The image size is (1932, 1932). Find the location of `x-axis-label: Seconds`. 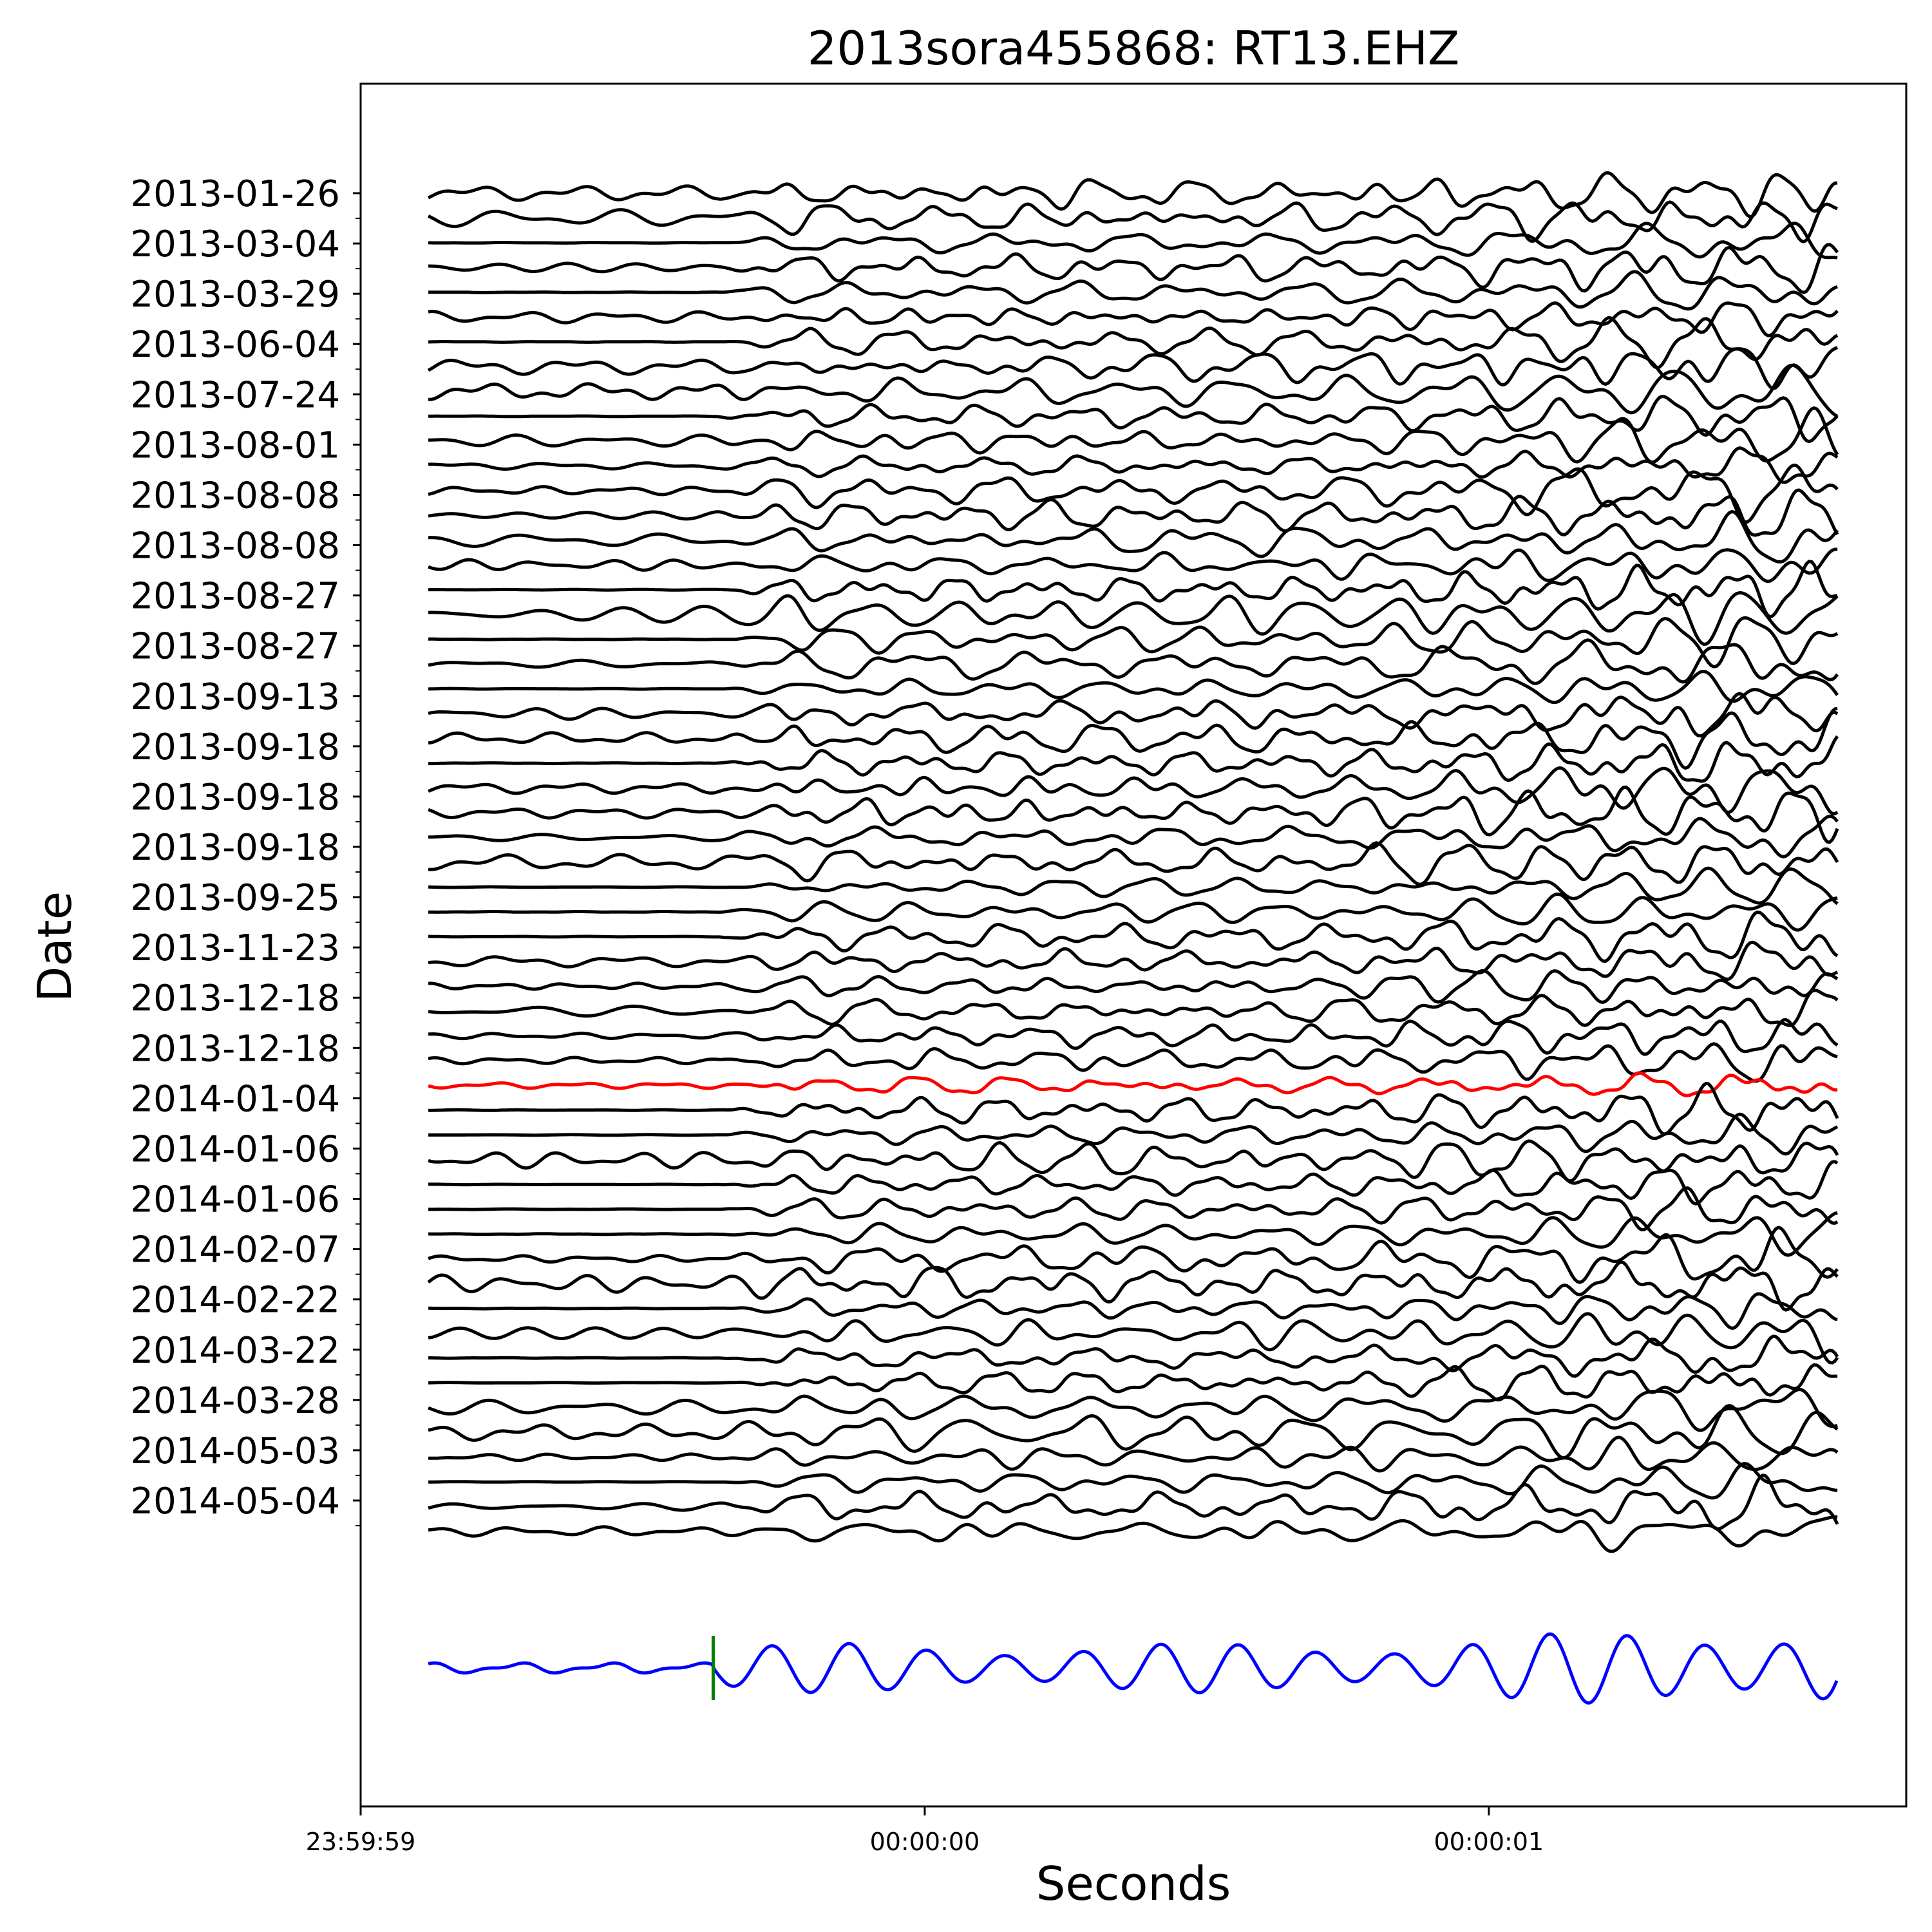

x-axis-label: Seconds is located at coordinates (1133, 1884).